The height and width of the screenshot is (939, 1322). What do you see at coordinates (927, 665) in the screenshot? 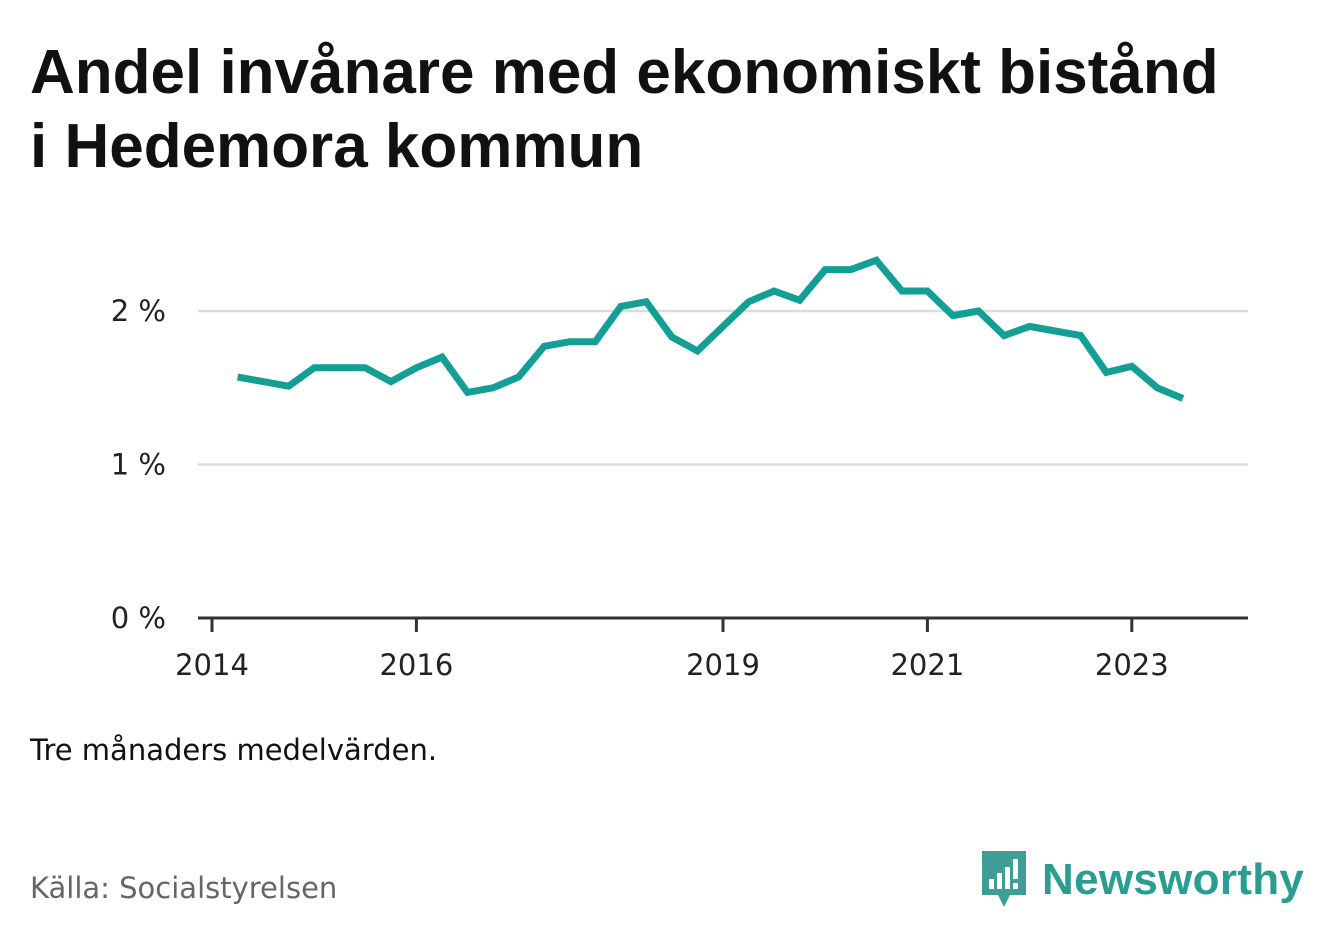
I see `x-tick-label: 2021` at bounding box center [927, 665].